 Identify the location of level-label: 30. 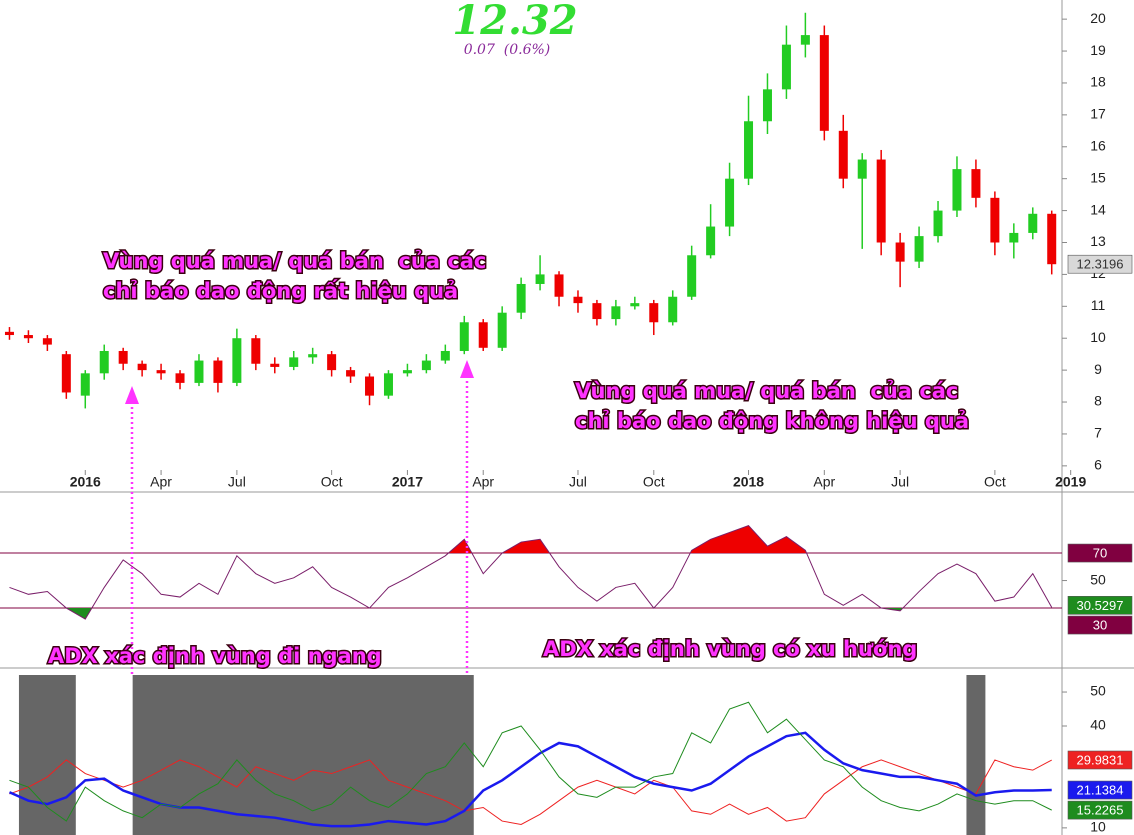
(1100, 624).